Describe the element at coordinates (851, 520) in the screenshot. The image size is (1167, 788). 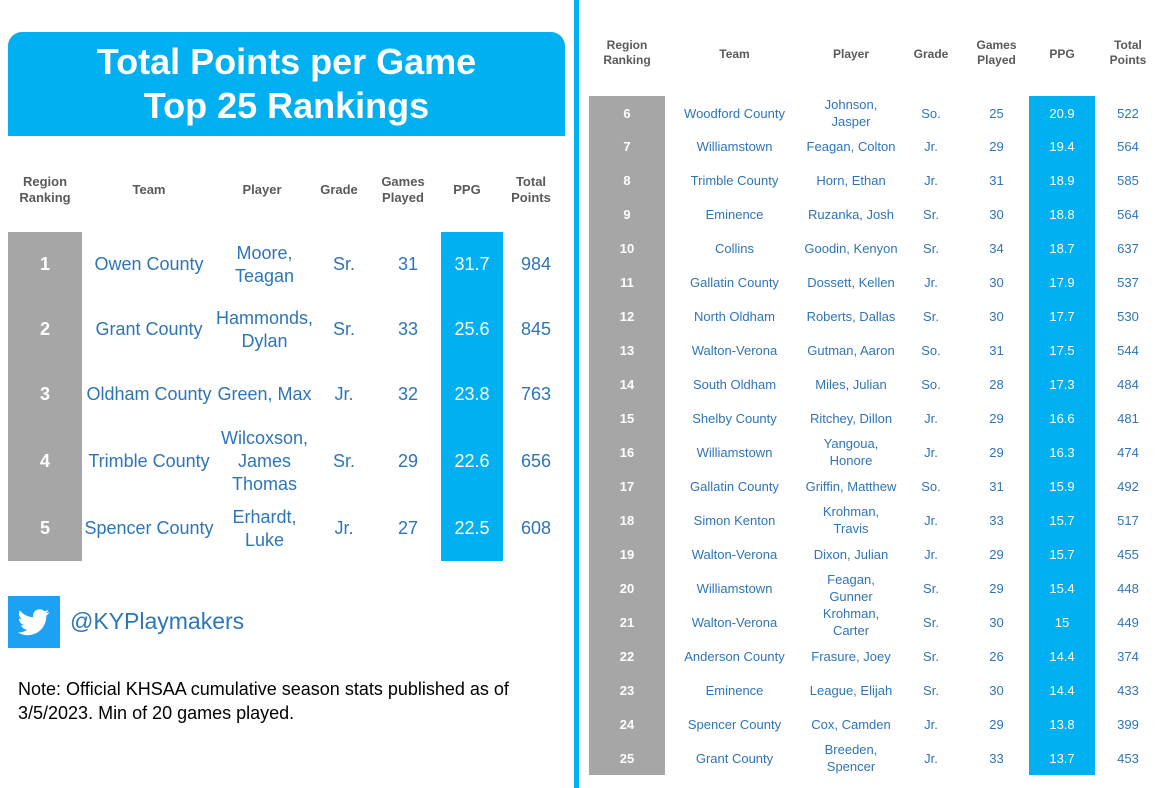
I see `player-cell: Krohman, Travis` at that location.